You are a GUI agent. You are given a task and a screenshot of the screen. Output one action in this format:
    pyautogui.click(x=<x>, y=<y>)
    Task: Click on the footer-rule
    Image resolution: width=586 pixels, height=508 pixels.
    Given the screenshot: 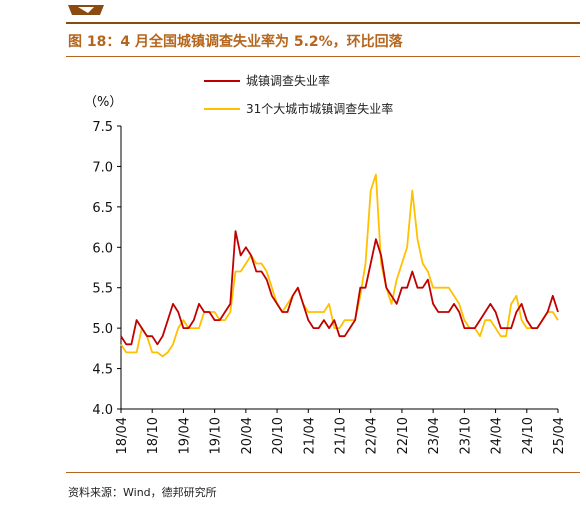 What is the action you would take?
    pyautogui.click(x=323, y=472)
    